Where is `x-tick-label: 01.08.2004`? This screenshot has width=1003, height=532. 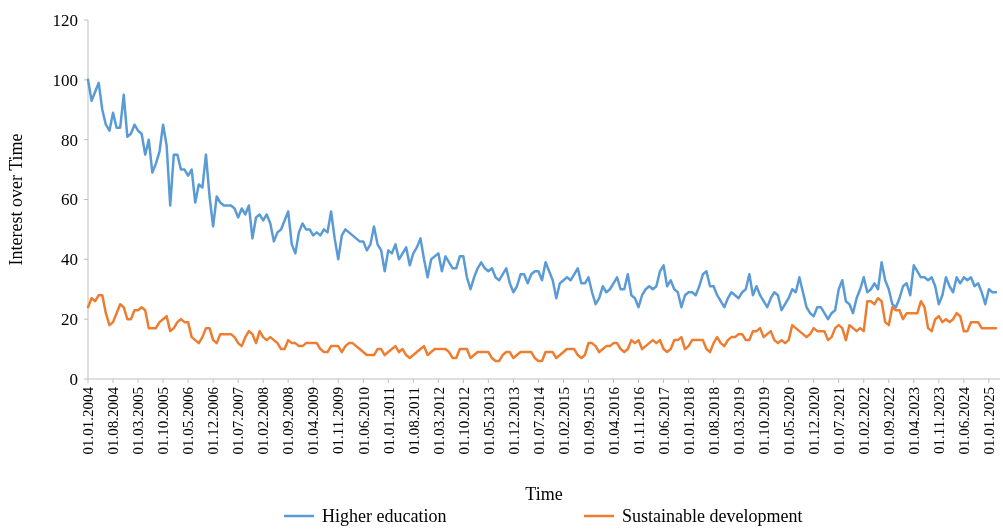 x-tick-label: 01.08.2004 is located at coordinates (113, 420).